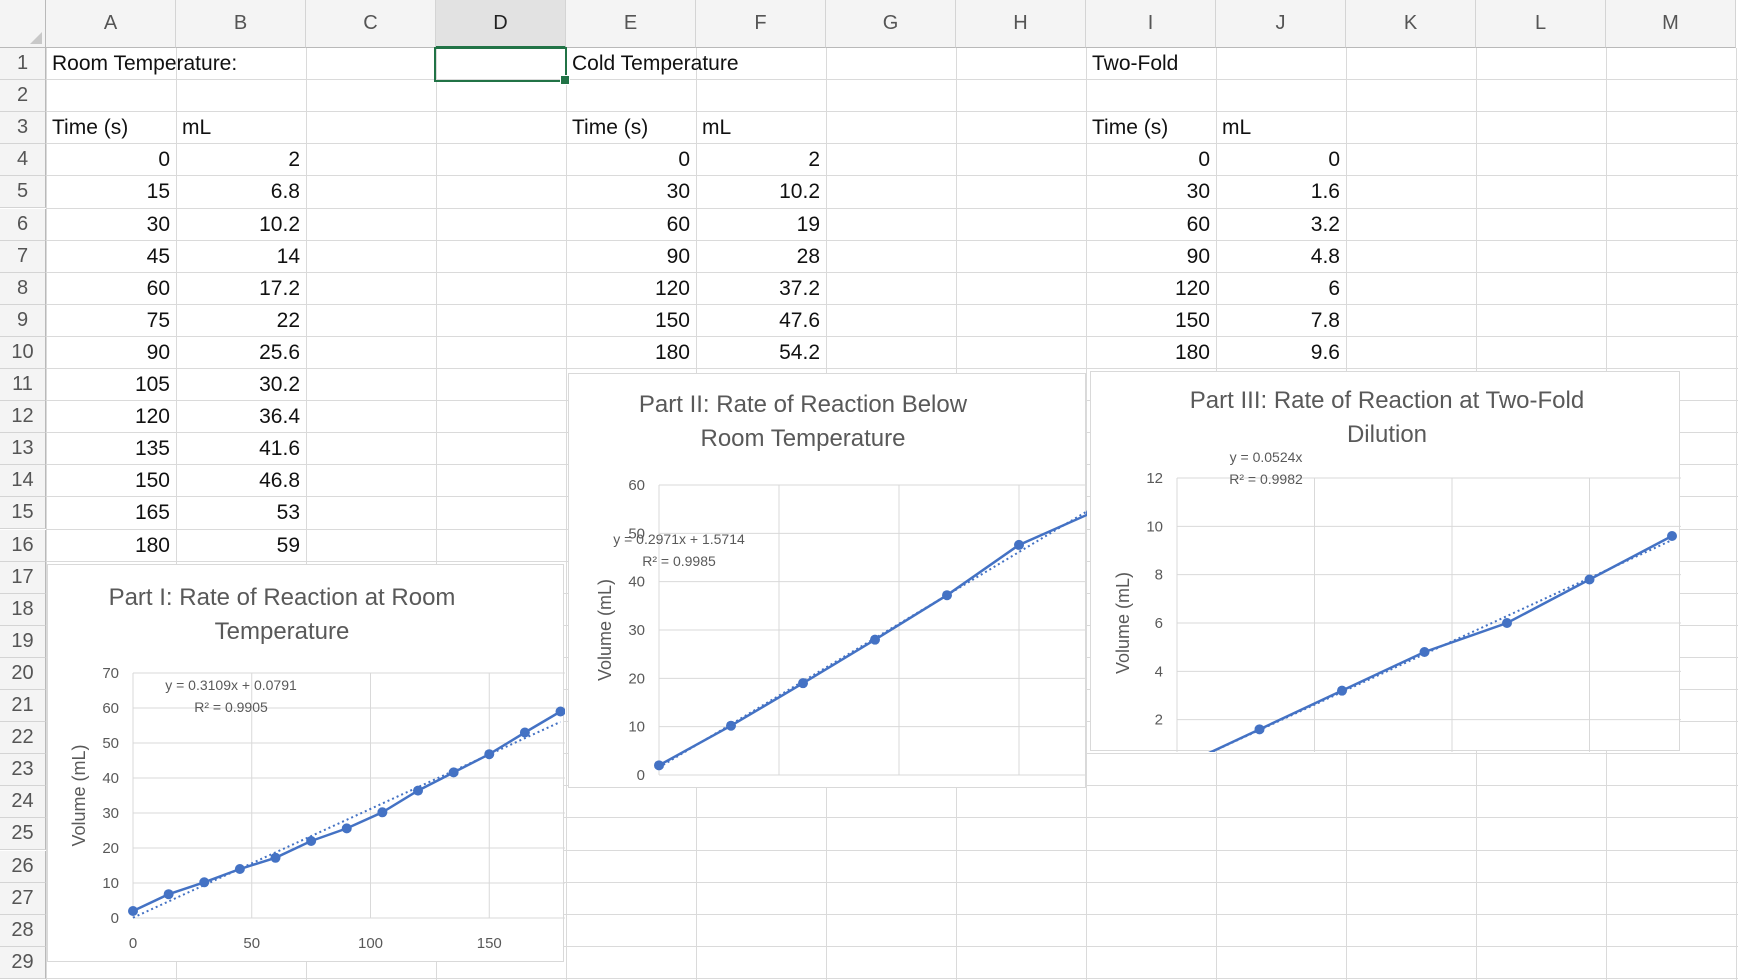 The height and width of the screenshot is (980, 1738). I want to click on ml-value-cell: 36.4, so click(279, 417).